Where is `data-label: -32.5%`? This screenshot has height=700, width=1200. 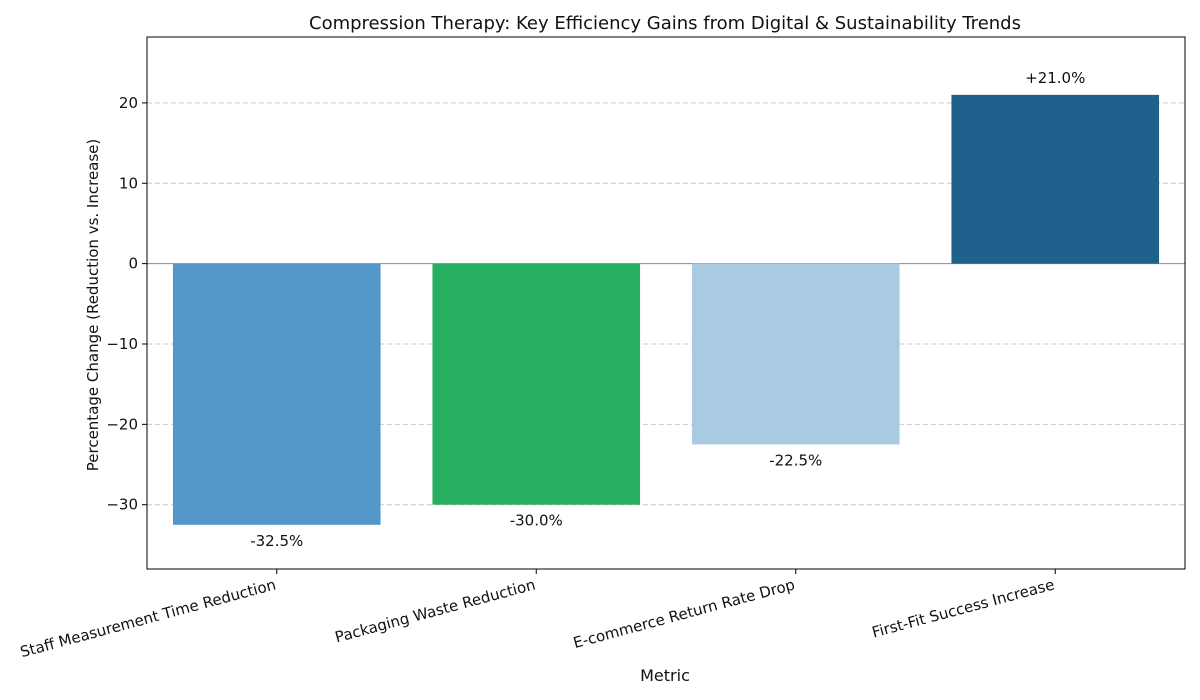
data-label: -32.5% is located at coordinates (276, 541).